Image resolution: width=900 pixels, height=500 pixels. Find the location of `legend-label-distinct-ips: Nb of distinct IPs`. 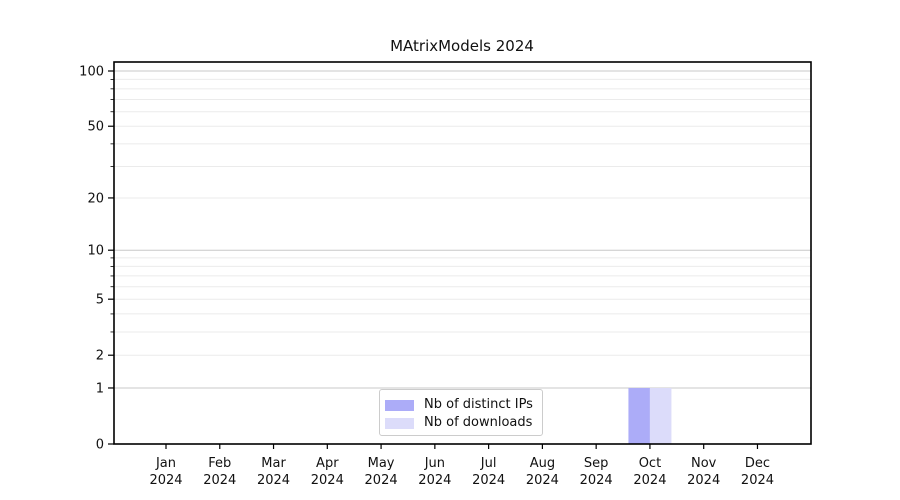

legend-label-distinct-ips: Nb of distinct IPs is located at coordinates (478, 404).